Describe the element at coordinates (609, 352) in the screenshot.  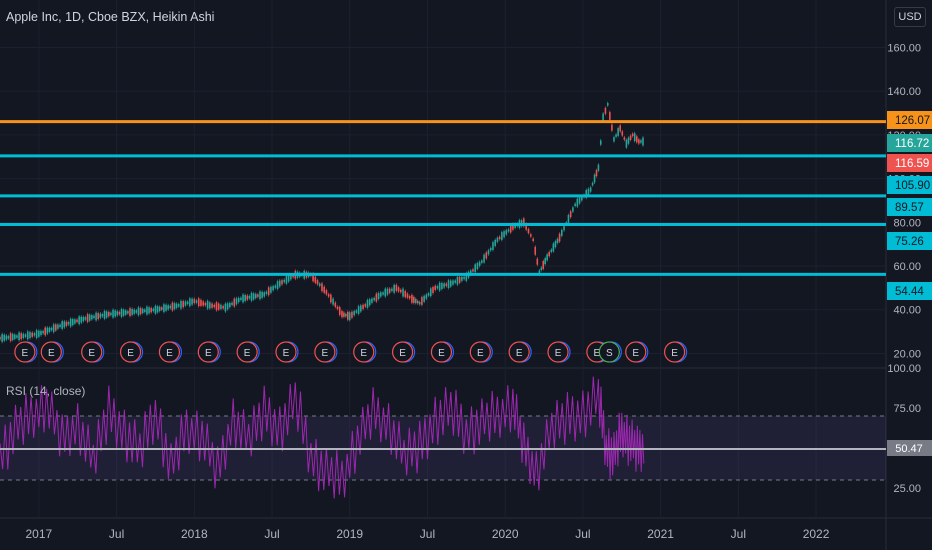
I see `split-marker` at that location.